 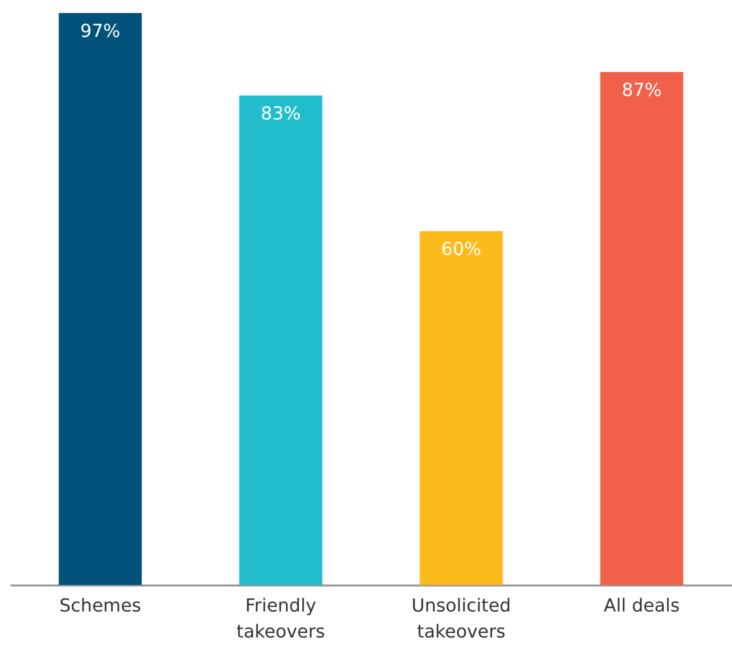 What do you see at coordinates (642, 90) in the screenshot?
I see `data-label: 87%` at bounding box center [642, 90].